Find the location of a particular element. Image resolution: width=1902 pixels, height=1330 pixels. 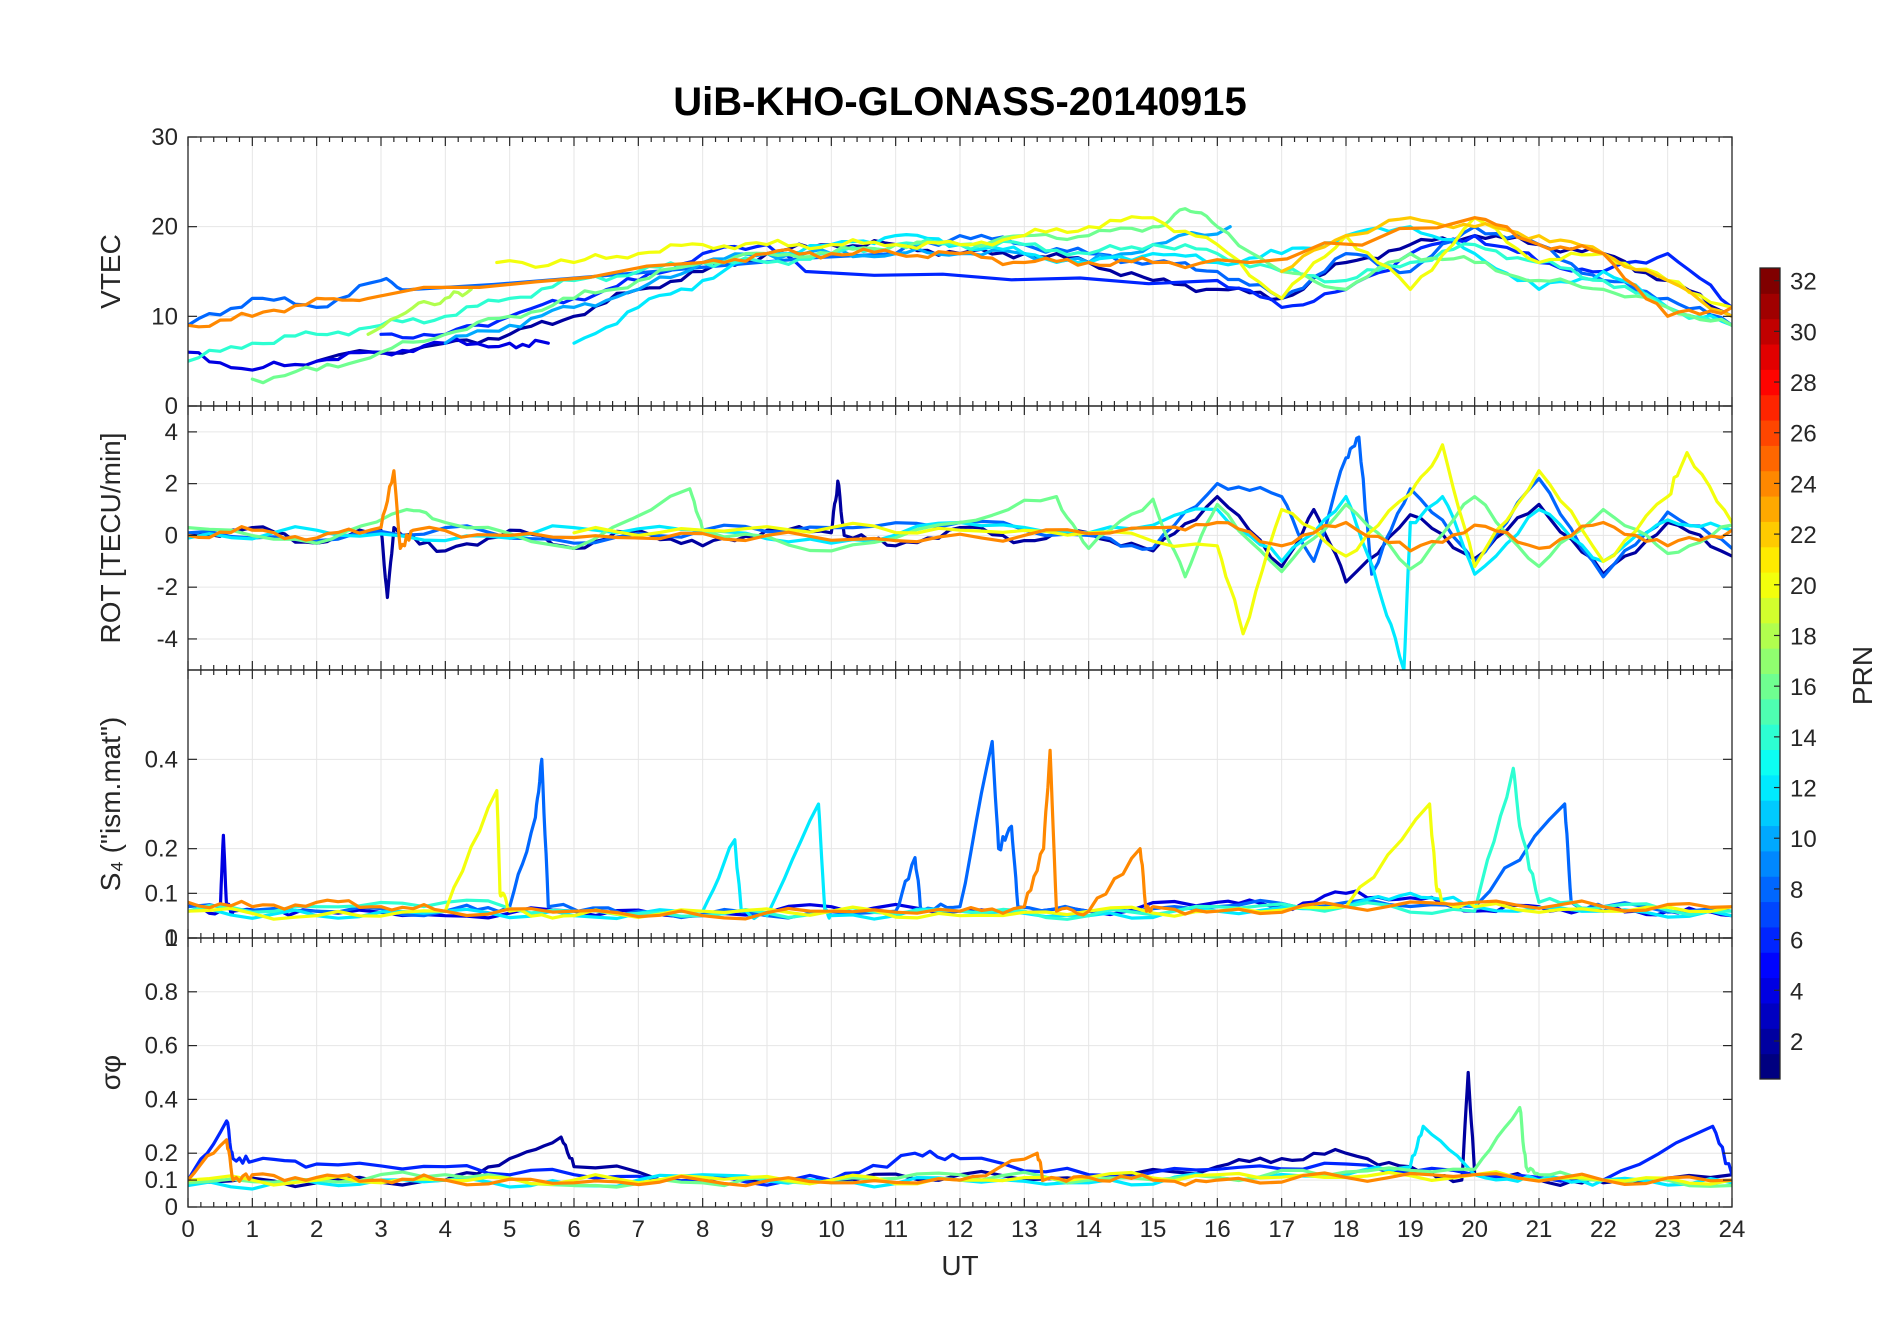

colorbar-frame is located at coordinates (1770, 673).